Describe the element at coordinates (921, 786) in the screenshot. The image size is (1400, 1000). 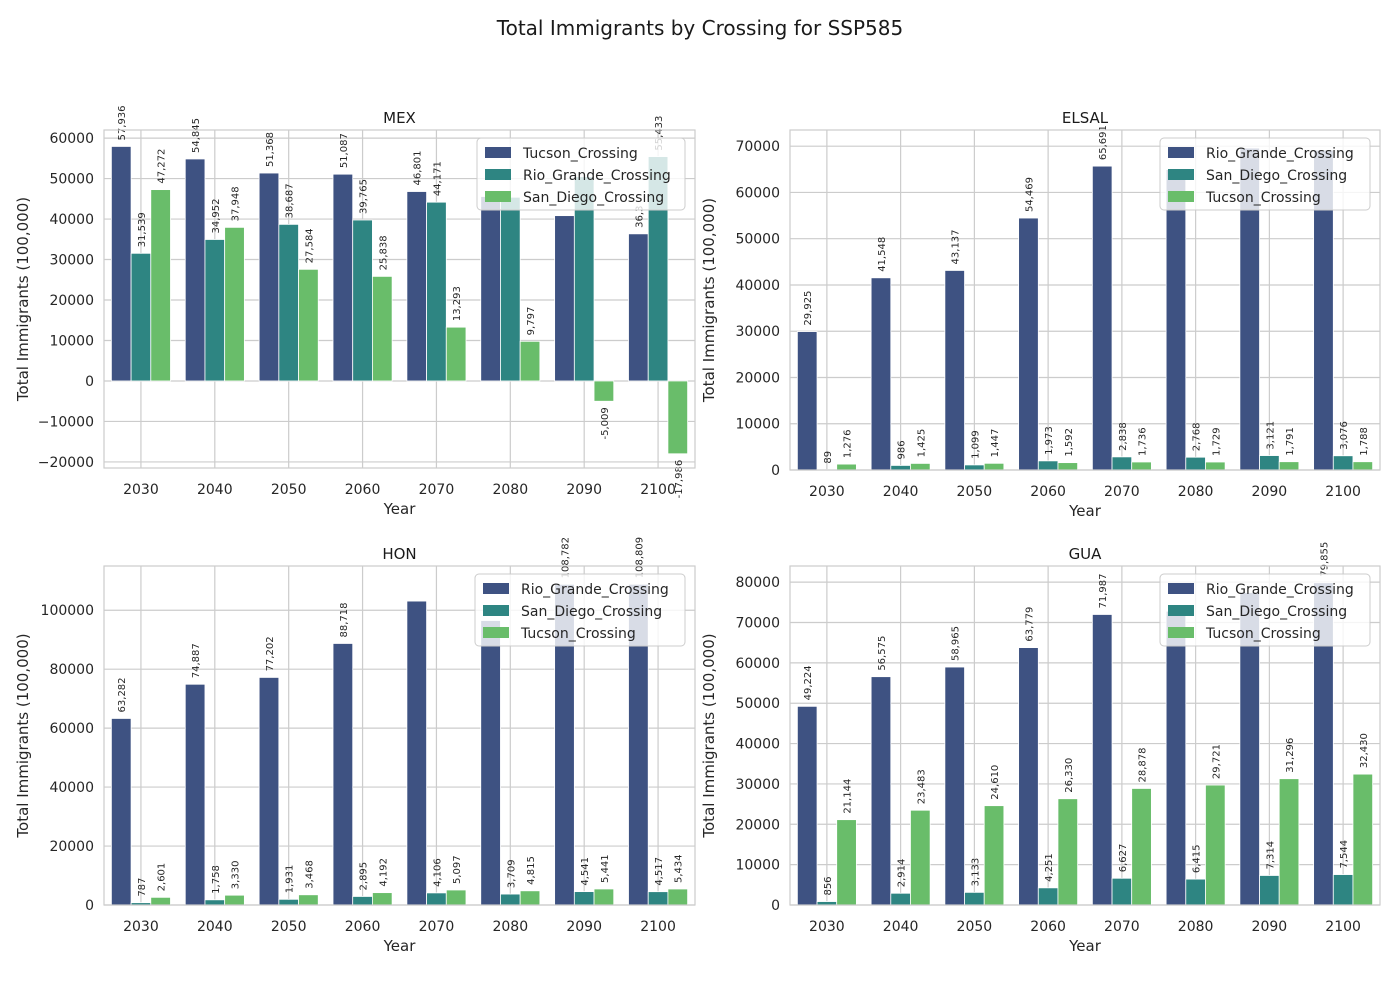
I see `gua-bar-value-label: 23,483` at that location.